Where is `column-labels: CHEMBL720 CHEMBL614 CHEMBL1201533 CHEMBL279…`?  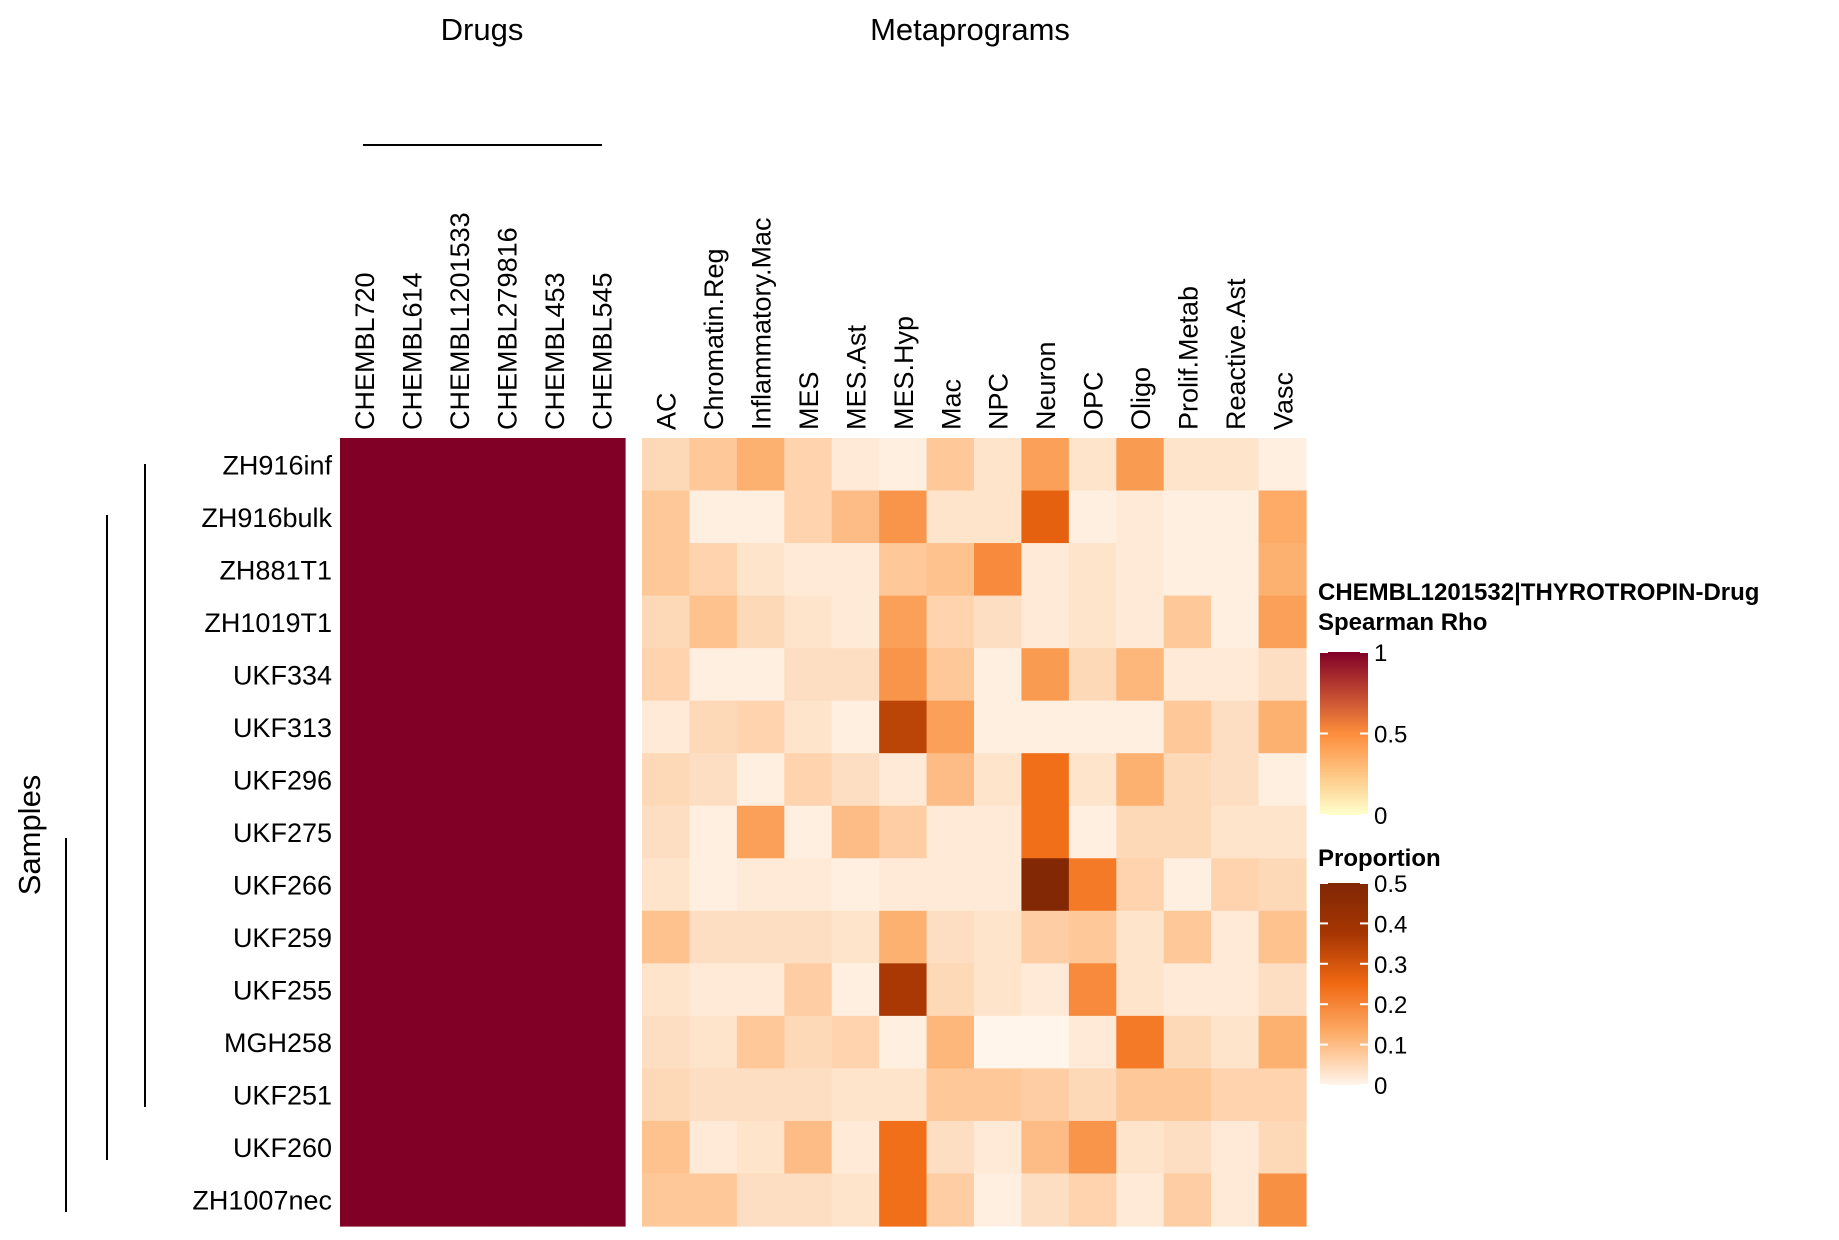
column-labels: CHEMBL720 CHEMBL614 CHEMBL1201533 CHEMBL279… is located at coordinates (824, 321).